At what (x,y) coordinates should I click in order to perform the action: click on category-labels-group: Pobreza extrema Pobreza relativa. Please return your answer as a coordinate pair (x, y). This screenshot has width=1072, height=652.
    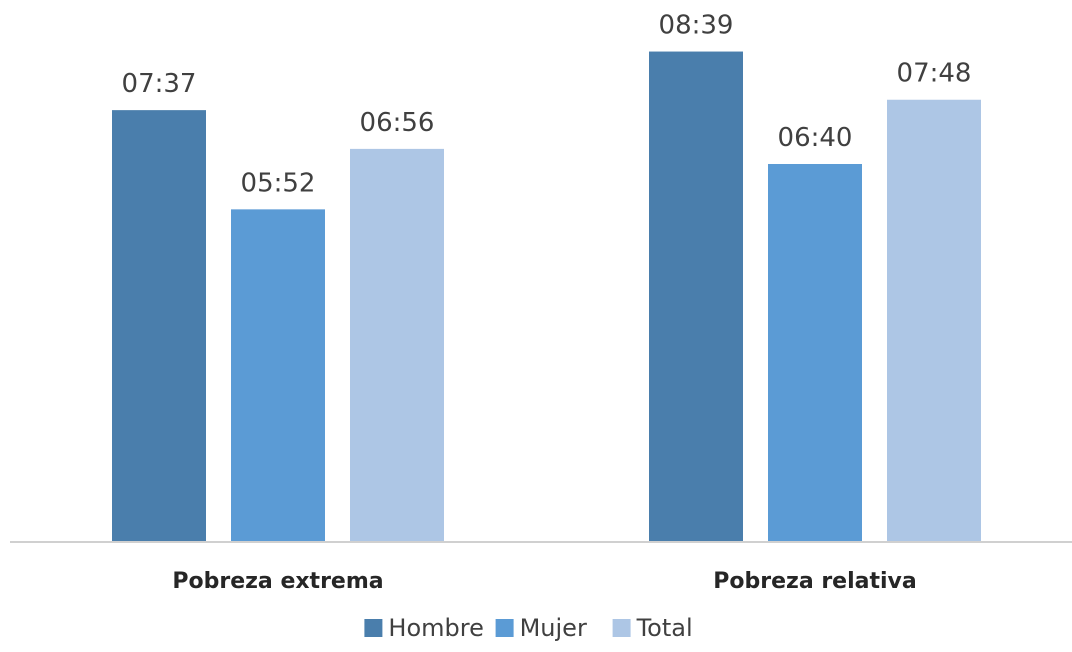
    Looking at the image, I should click on (544, 581).